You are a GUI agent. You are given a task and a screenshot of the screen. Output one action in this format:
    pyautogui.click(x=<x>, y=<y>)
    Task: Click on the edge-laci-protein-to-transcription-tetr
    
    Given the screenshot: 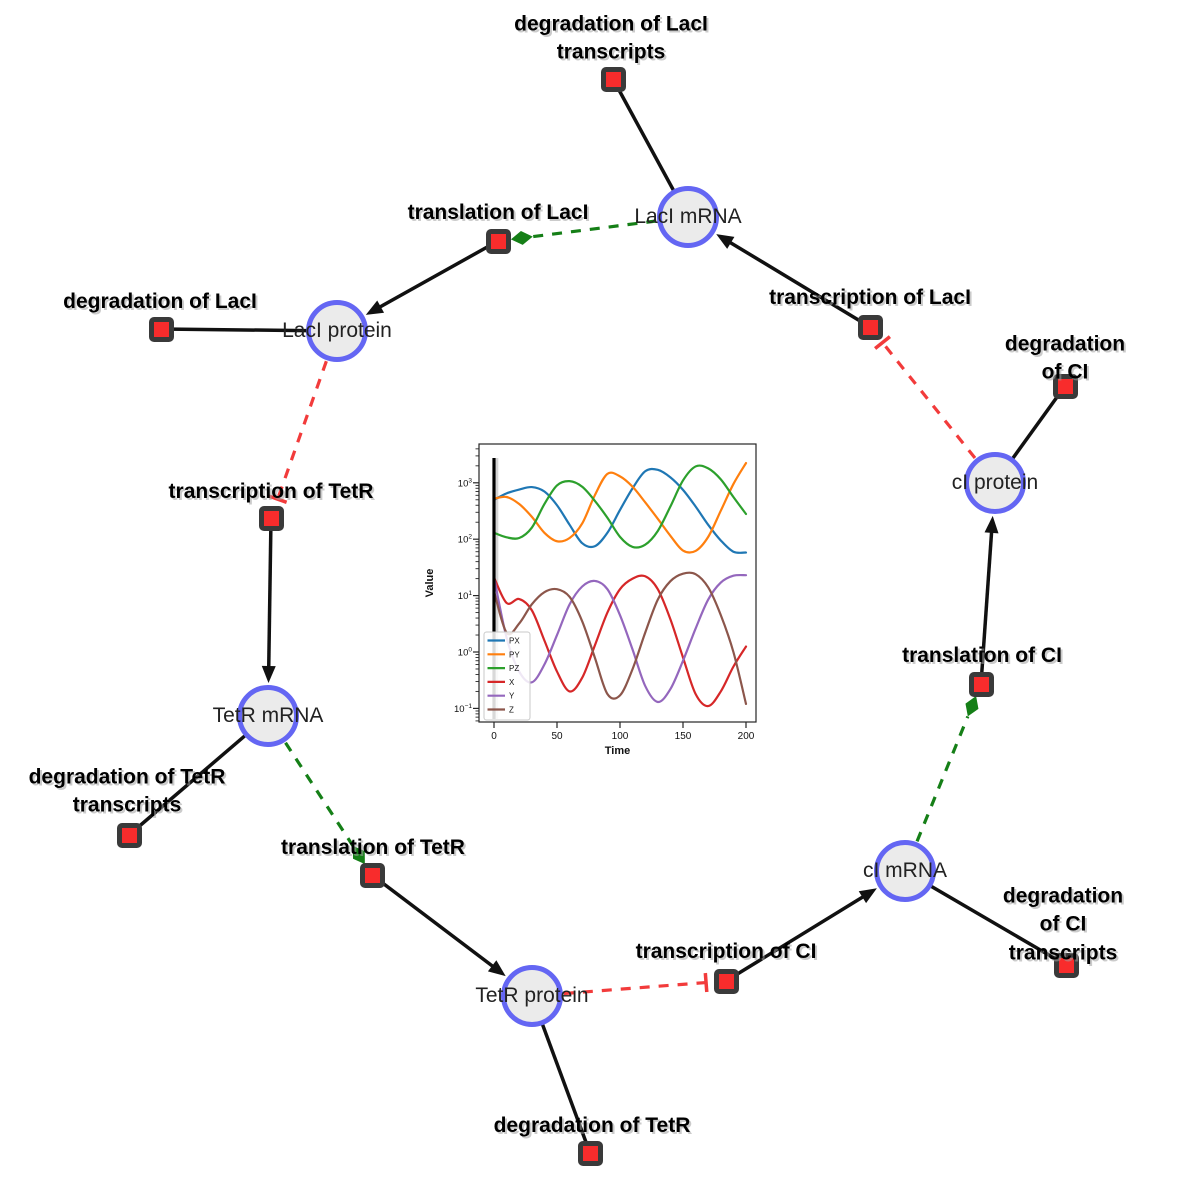 What is the action you would take?
    pyautogui.click(x=298, y=432)
    